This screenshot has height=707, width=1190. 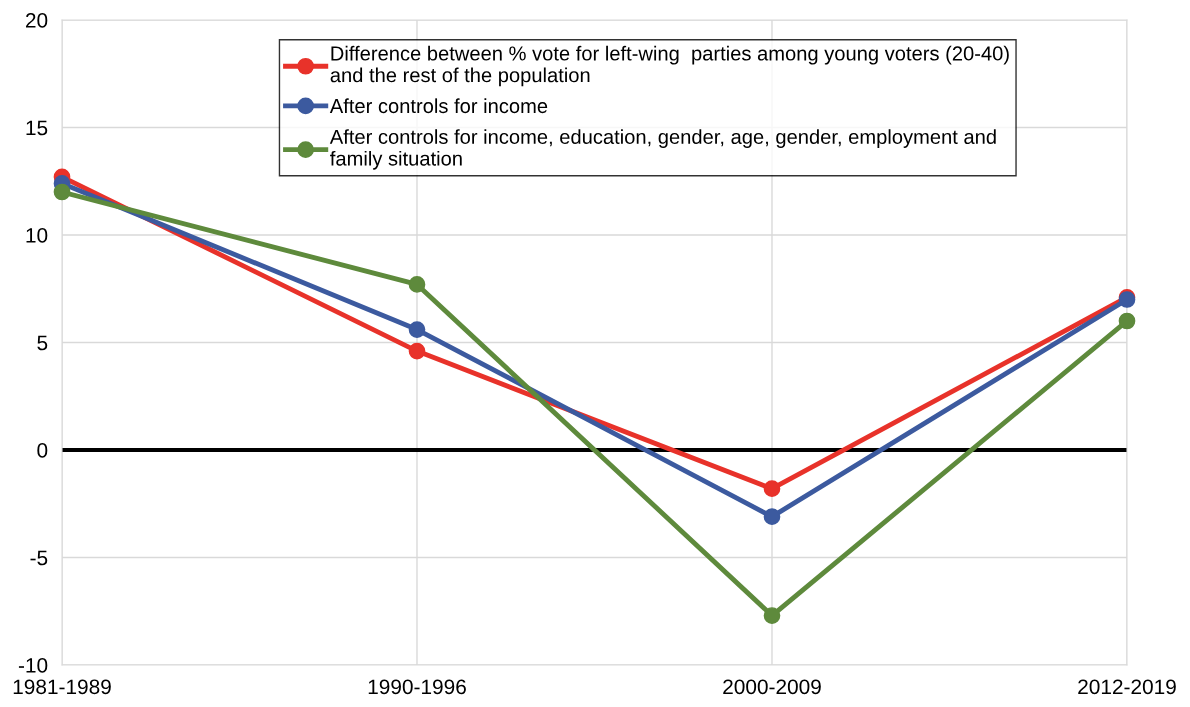 What do you see at coordinates (36, 20) in the screenshot?
I see `y-tick-label: 20` at bounding box center [36, 20].